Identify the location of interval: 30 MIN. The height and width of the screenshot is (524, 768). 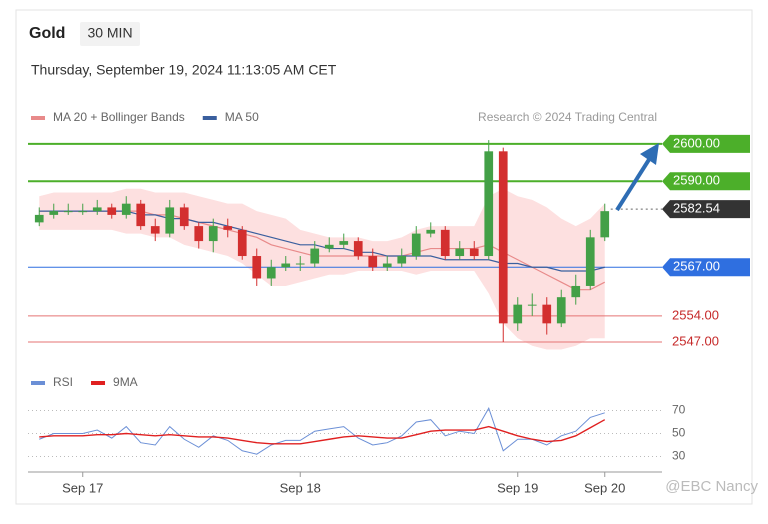
(109, 33).